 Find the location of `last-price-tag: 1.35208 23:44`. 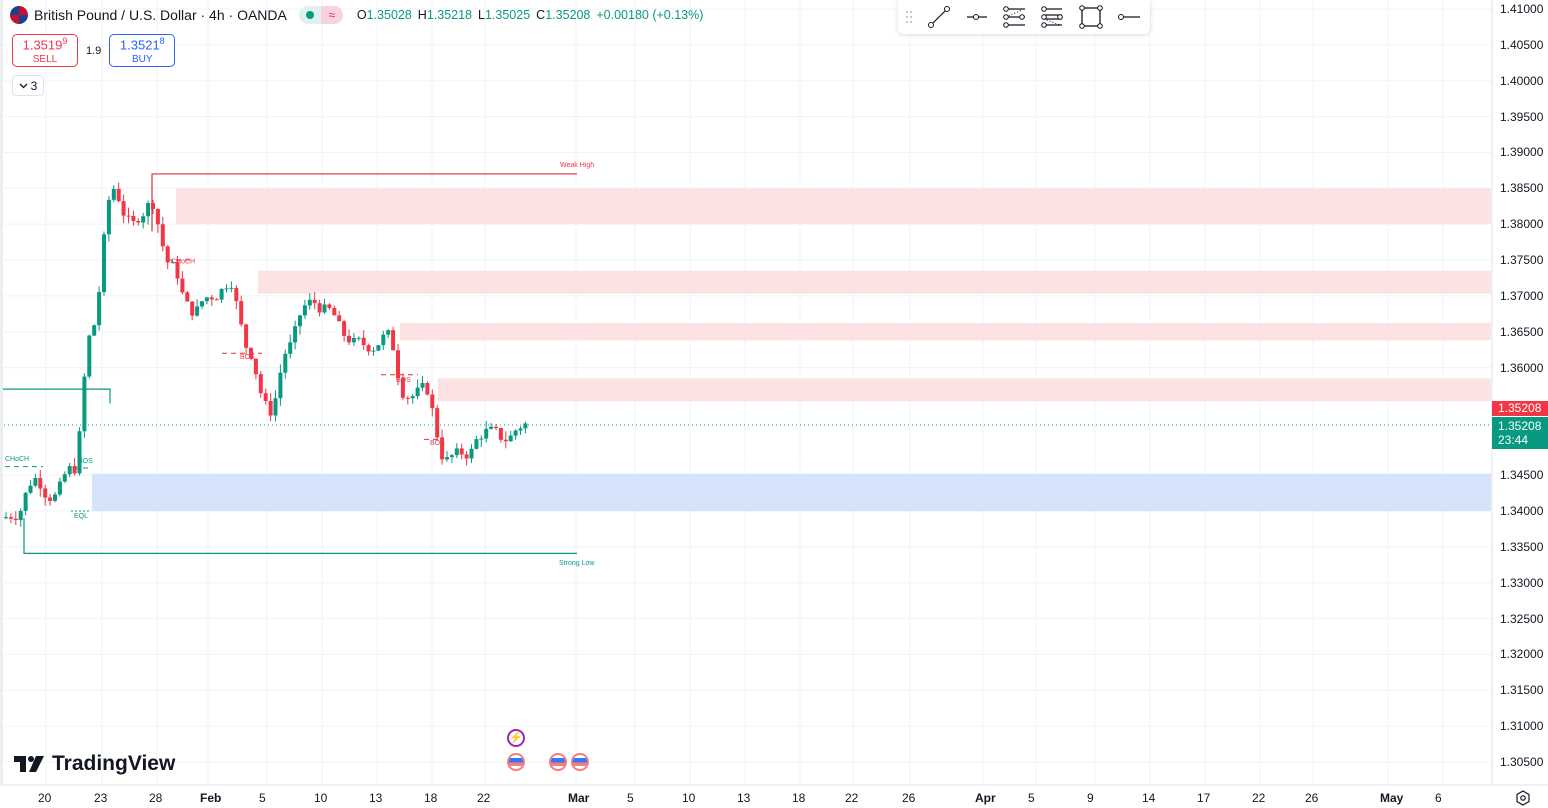

last-price-tag: 1.35208 23:44 is located at coordinates (1520, 433).